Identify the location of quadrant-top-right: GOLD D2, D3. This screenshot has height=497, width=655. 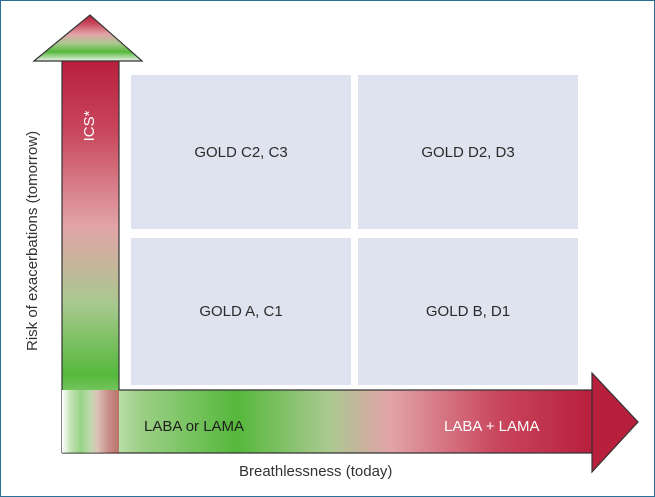
(468, 152).